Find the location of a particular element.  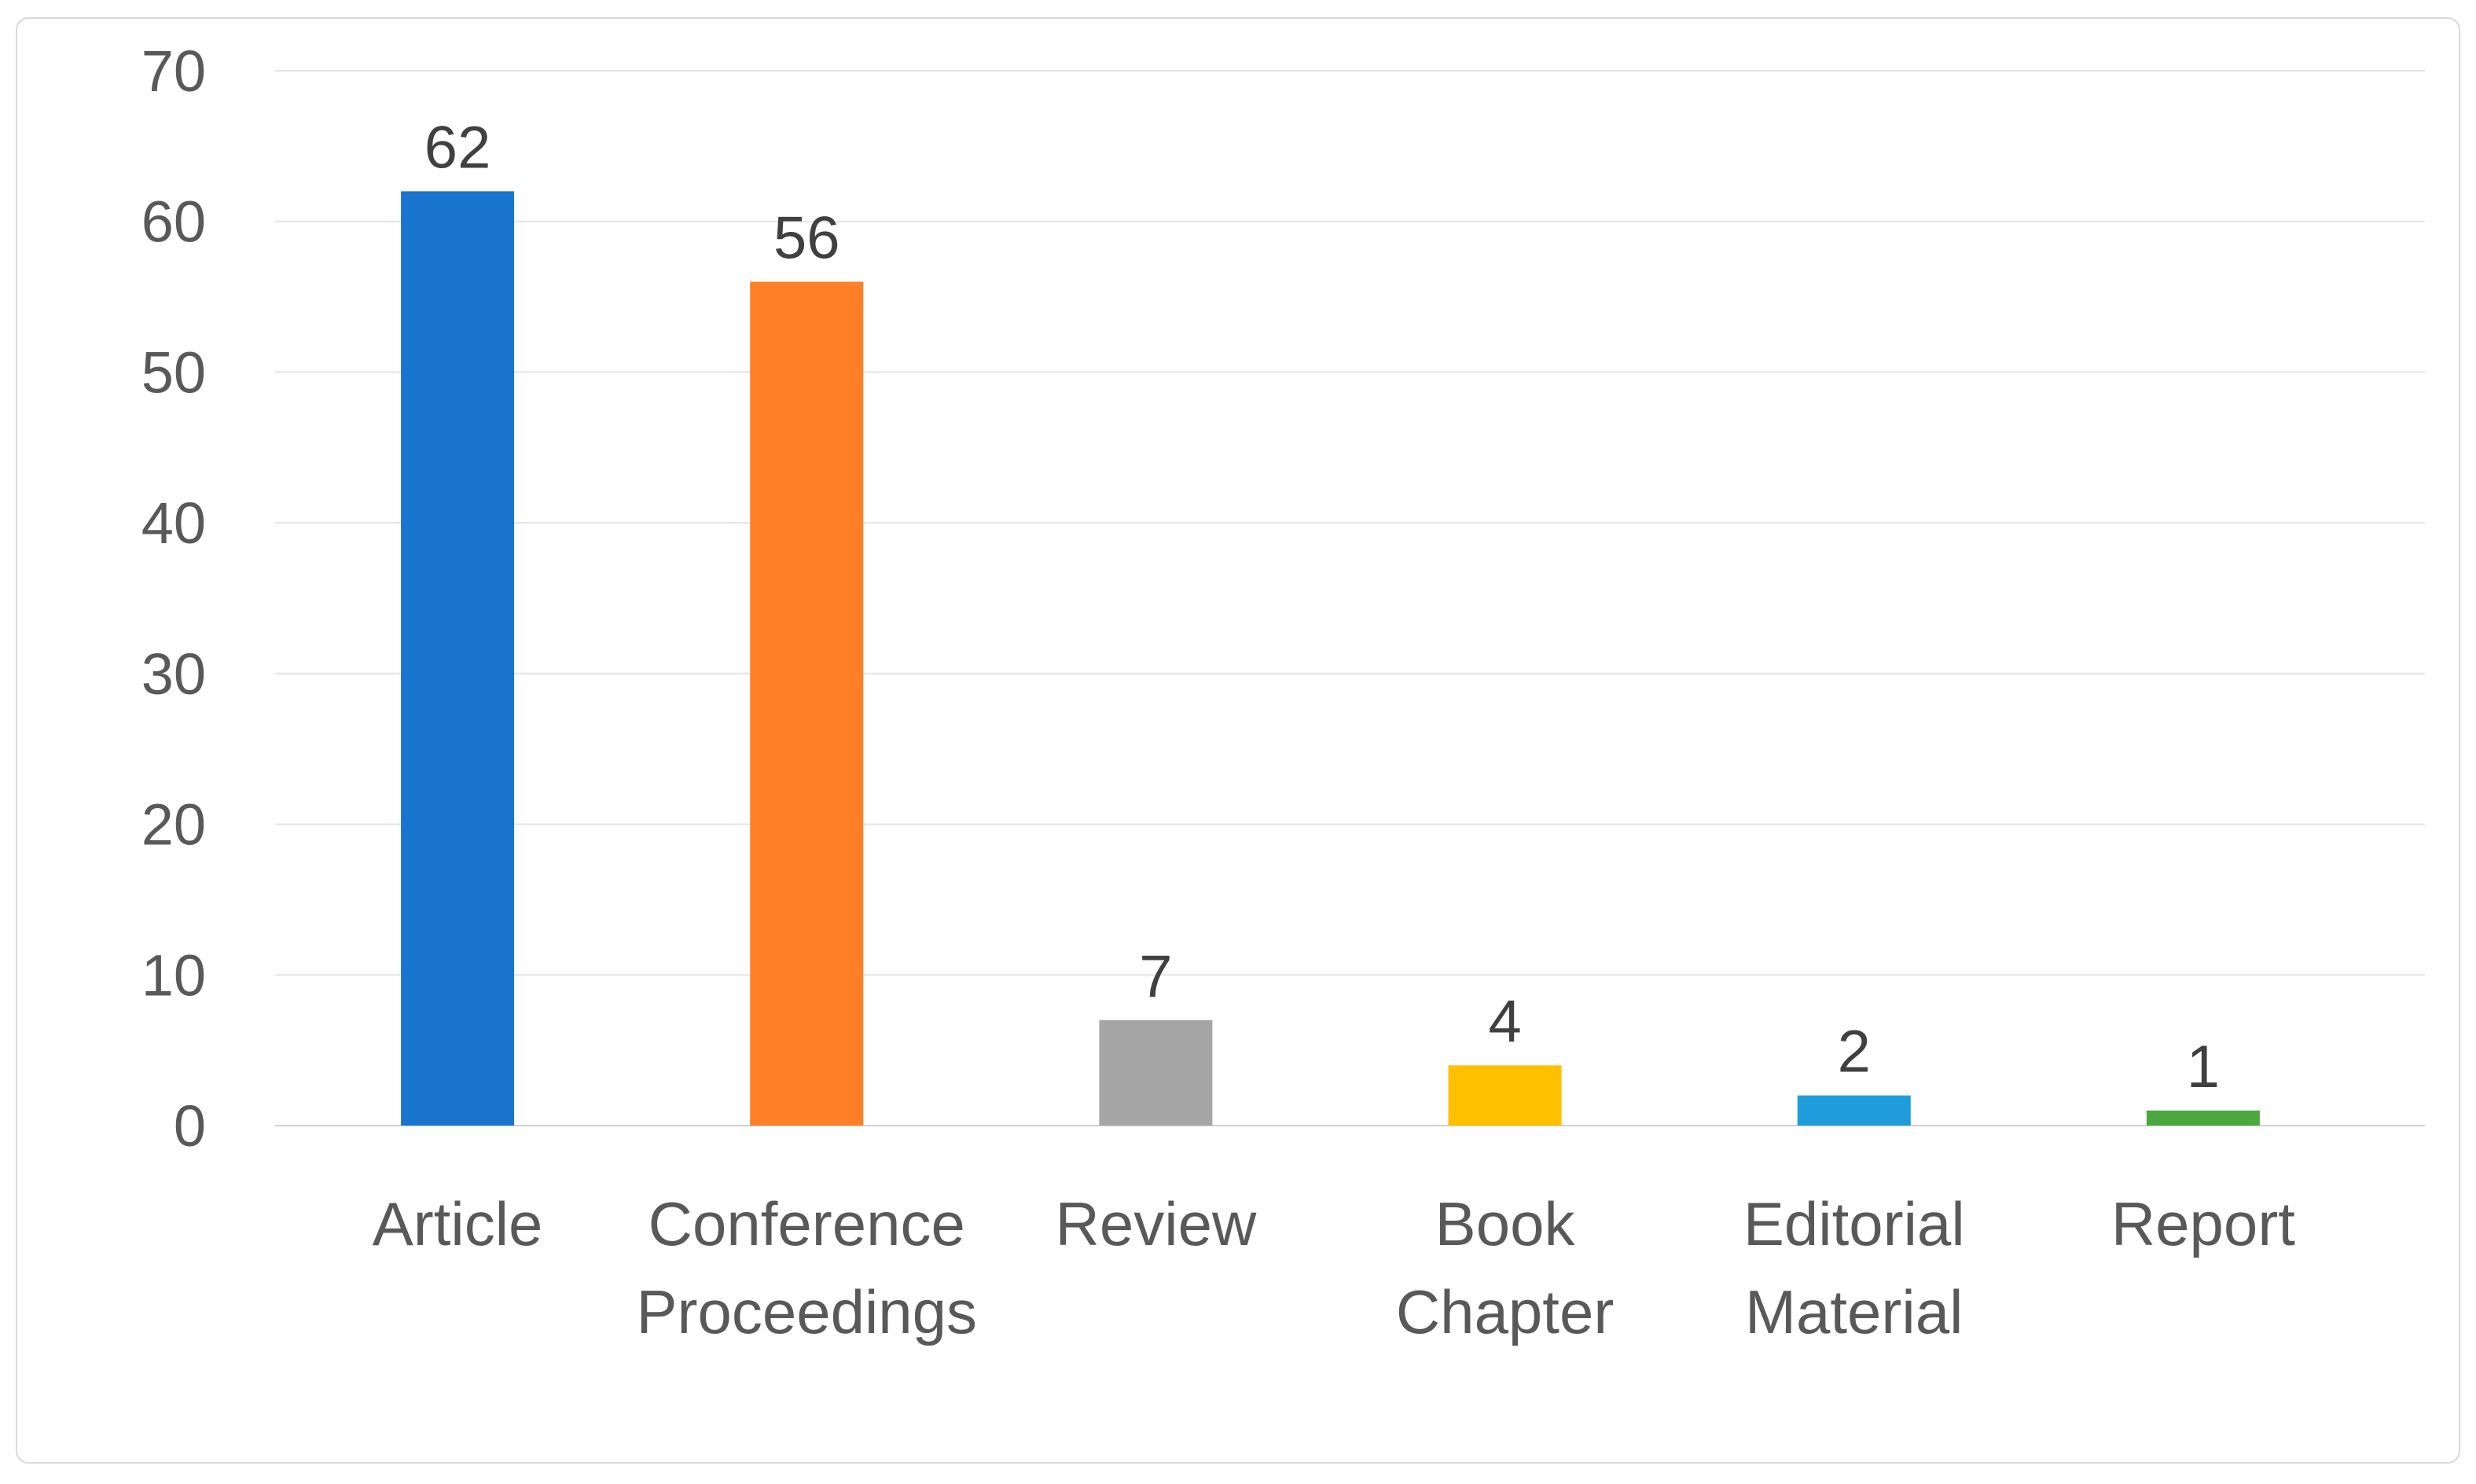

y-tick-label: 20 is located at coordinates (174, 825).